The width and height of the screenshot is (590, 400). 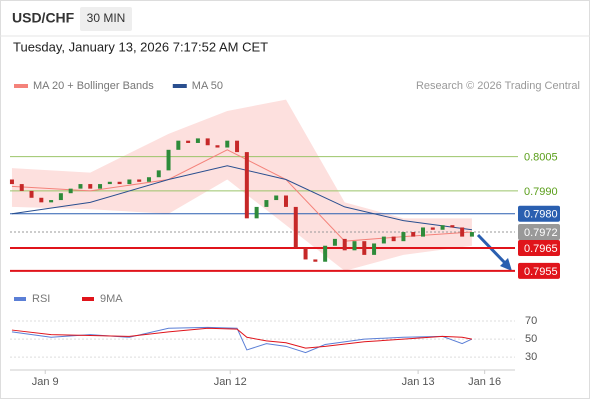 I want to click on level-label: 0.7990, so click(x=541, y=192).